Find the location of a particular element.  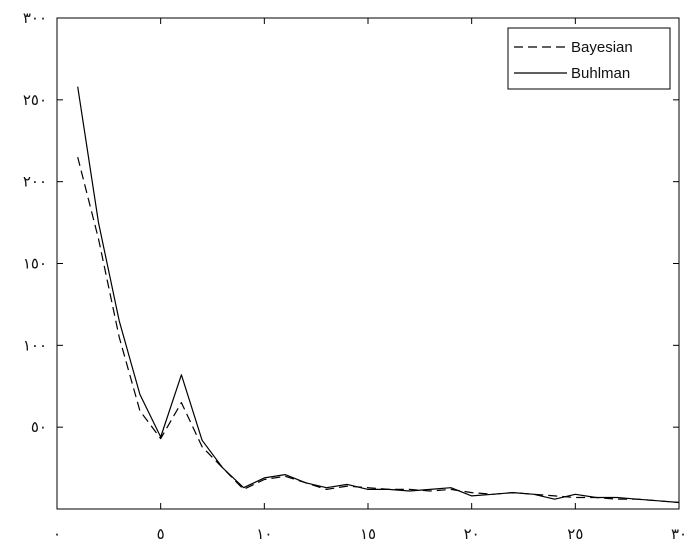

legend-label-buhlman: Buhlman is located at coordinates (600, 73).